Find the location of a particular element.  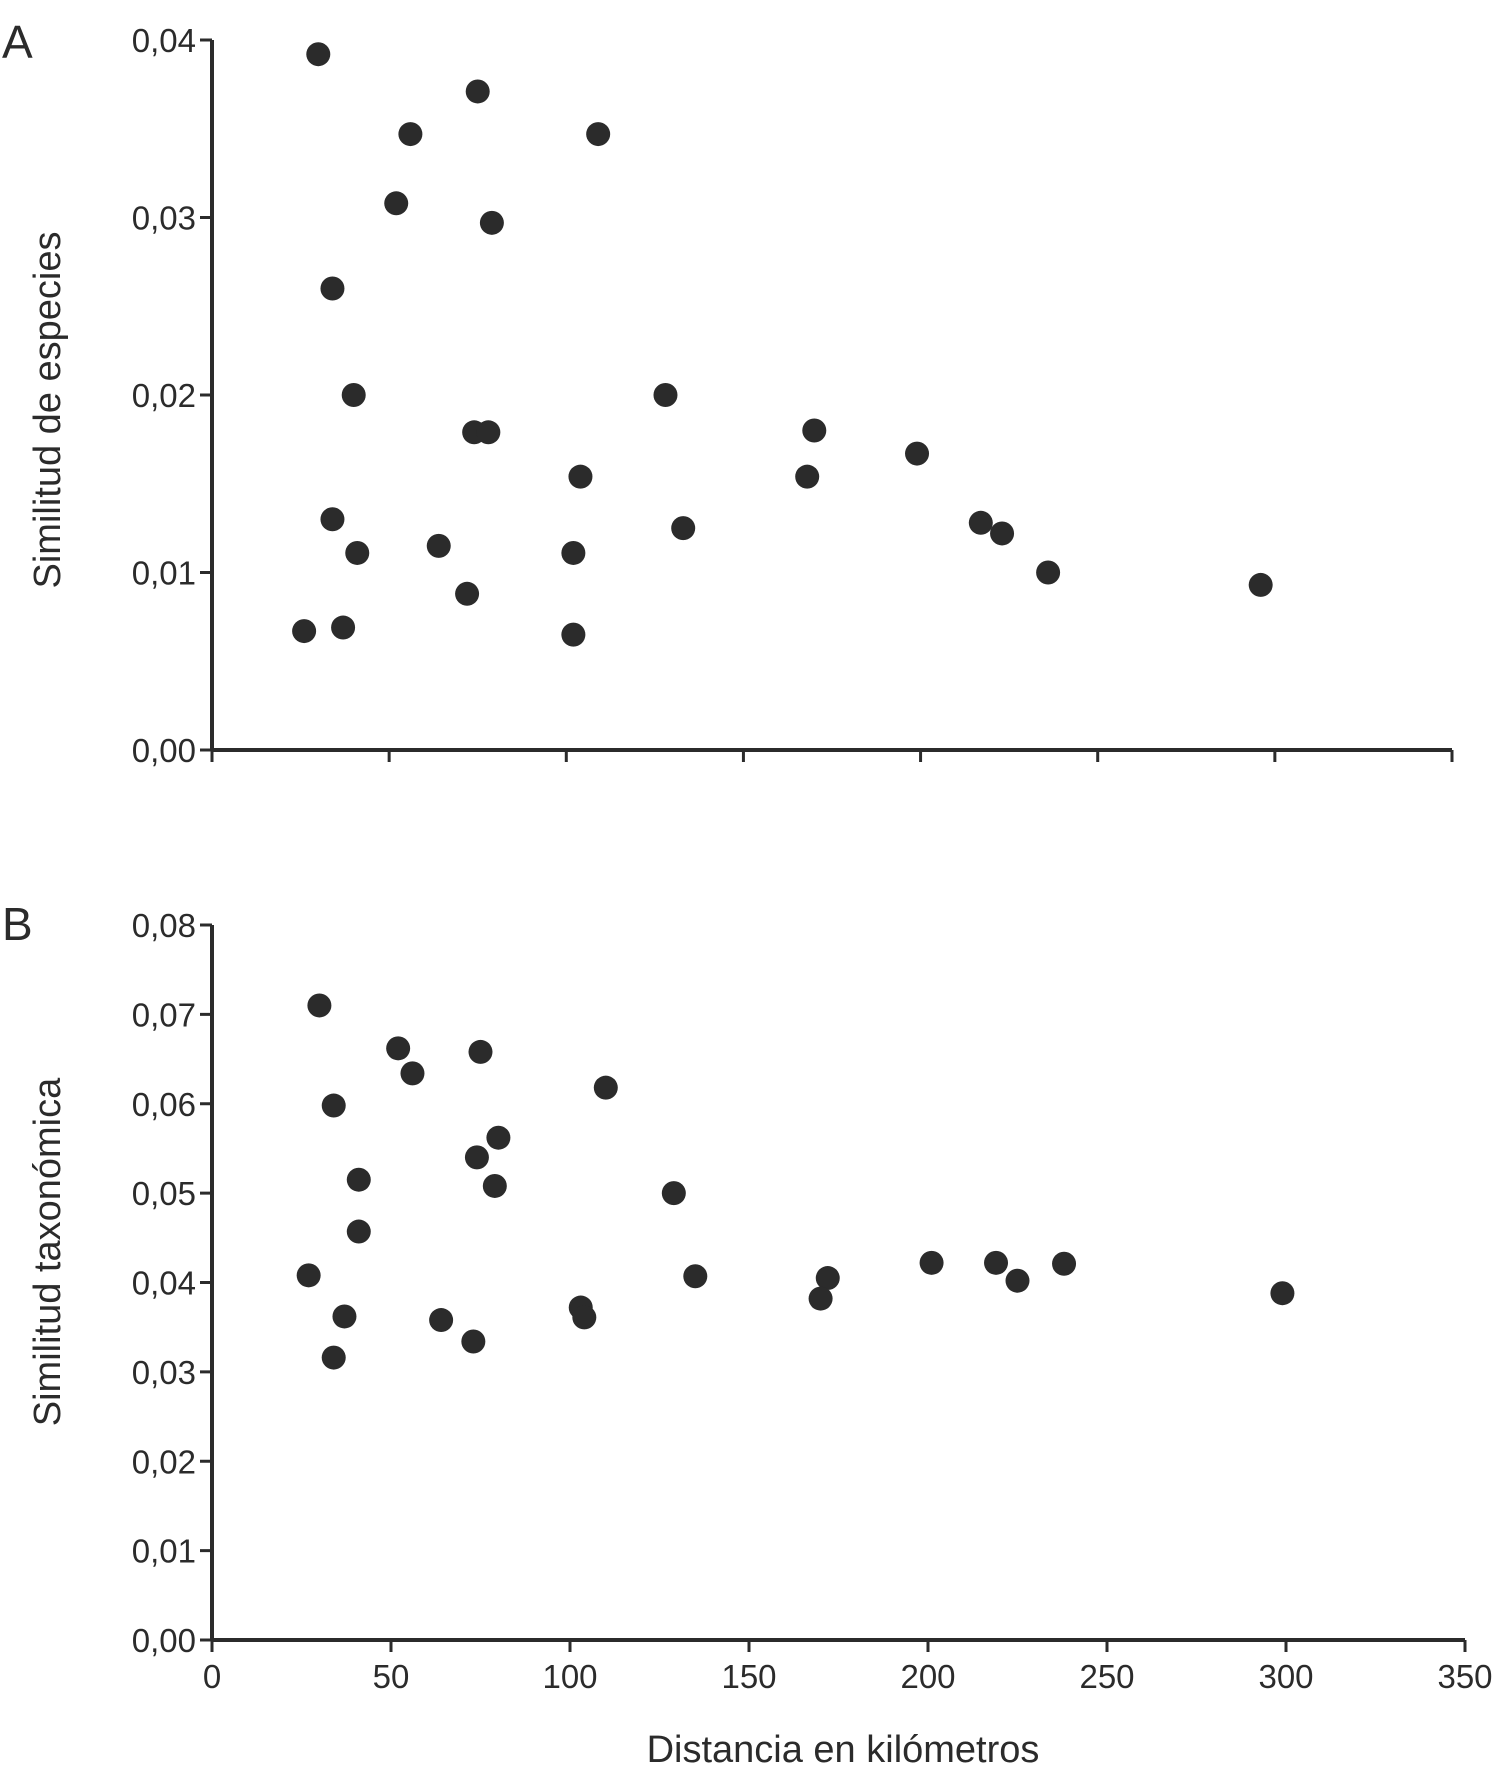

panel-b-y-tick-label: 0,03 is located at coordinates (164, 1372).